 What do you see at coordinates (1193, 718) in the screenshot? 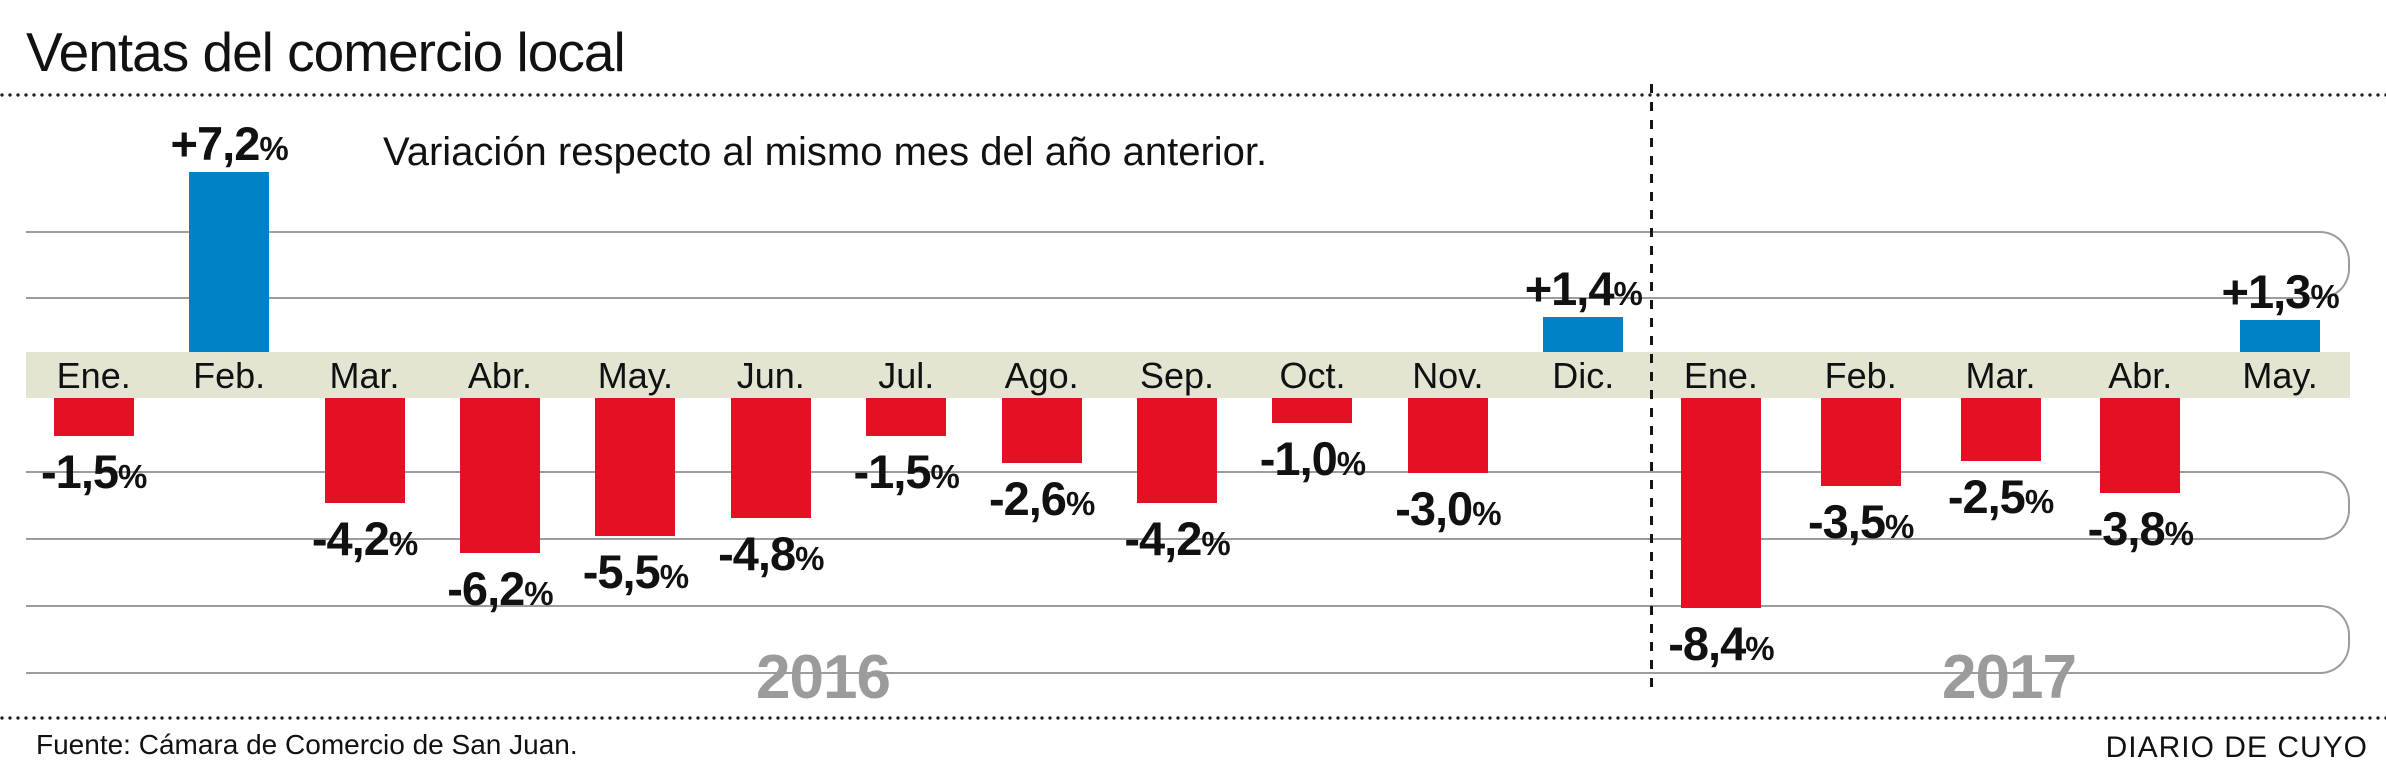
I see `bottom-dotted-divider` at bounding box center [1193, 718].